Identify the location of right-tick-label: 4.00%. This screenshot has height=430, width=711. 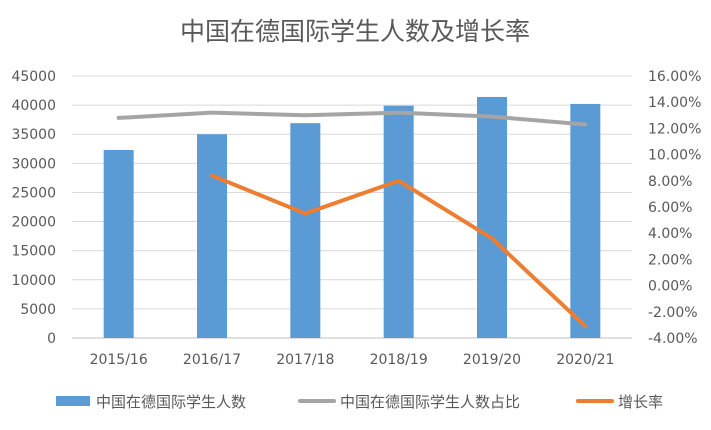
(670, 234).